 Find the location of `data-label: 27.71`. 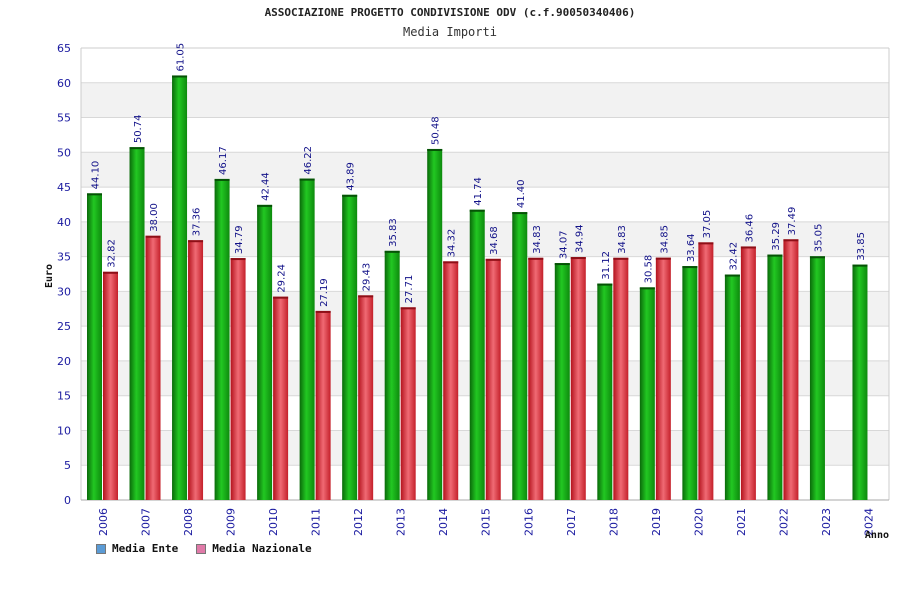

data-label: 27.71 is located at coordinates (409, 289).